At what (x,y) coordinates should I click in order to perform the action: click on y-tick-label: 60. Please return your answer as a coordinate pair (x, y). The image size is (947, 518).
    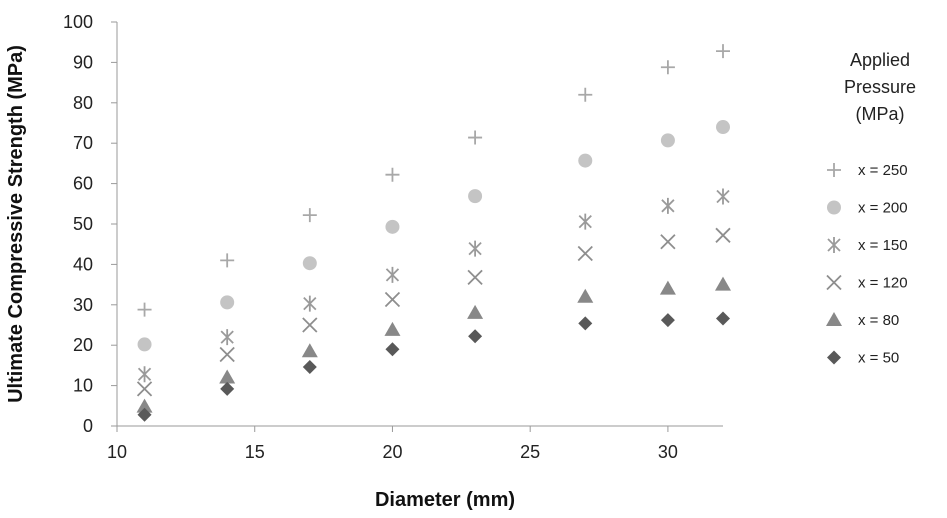
    Looking at the image, I should click on (83, 184).